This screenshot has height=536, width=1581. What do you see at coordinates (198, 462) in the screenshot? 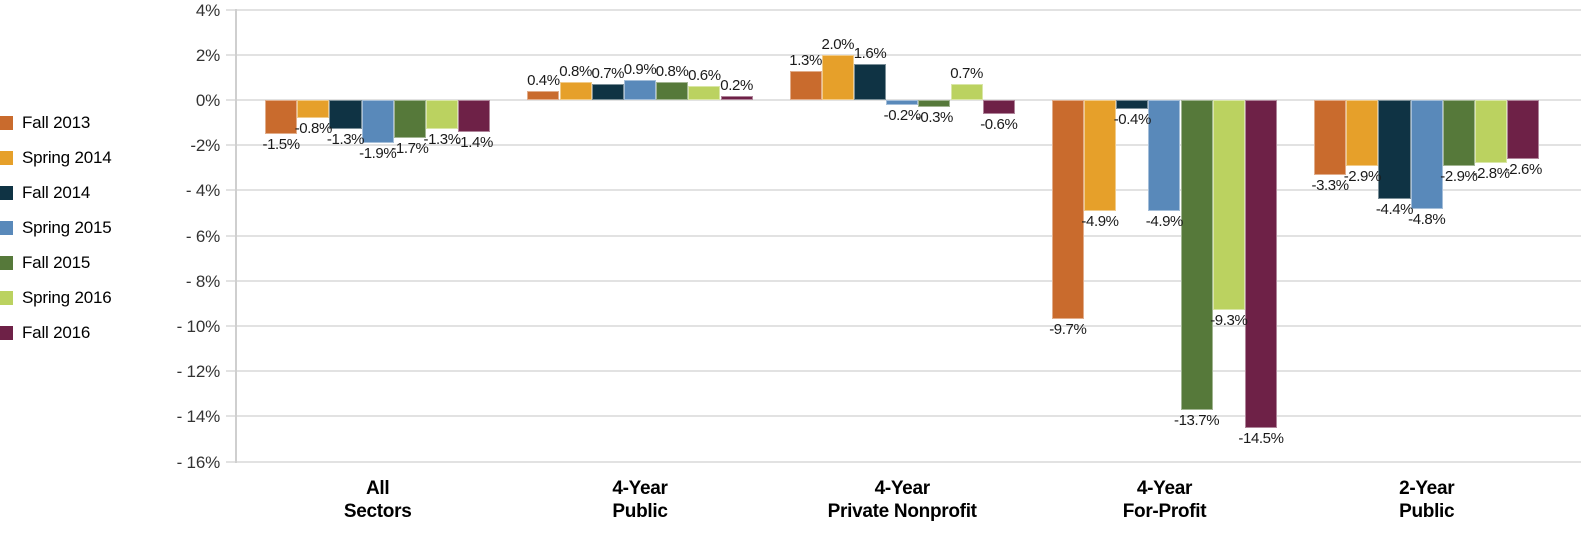
I see `y-axis-tick-label: - 16%` at bounding box center [198, 462].